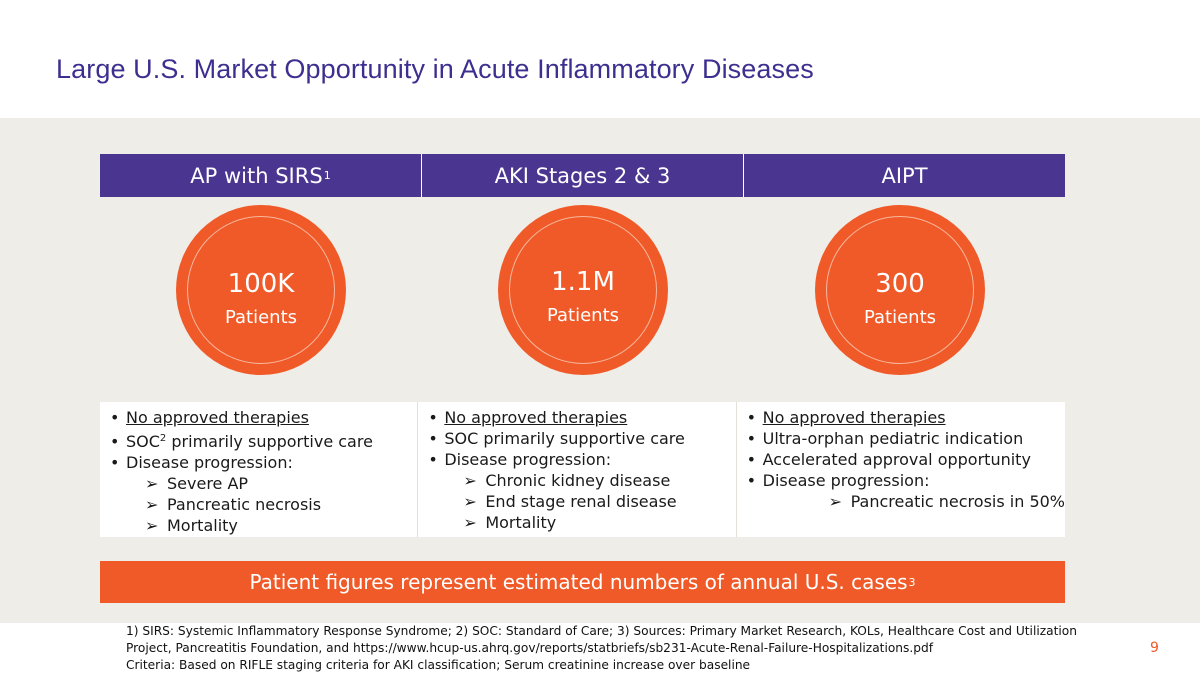 The height and width of the screenshot is (675, 1200). I want to click on patients-circle-ap-sirs: 100K Patients, so click(261, 290).